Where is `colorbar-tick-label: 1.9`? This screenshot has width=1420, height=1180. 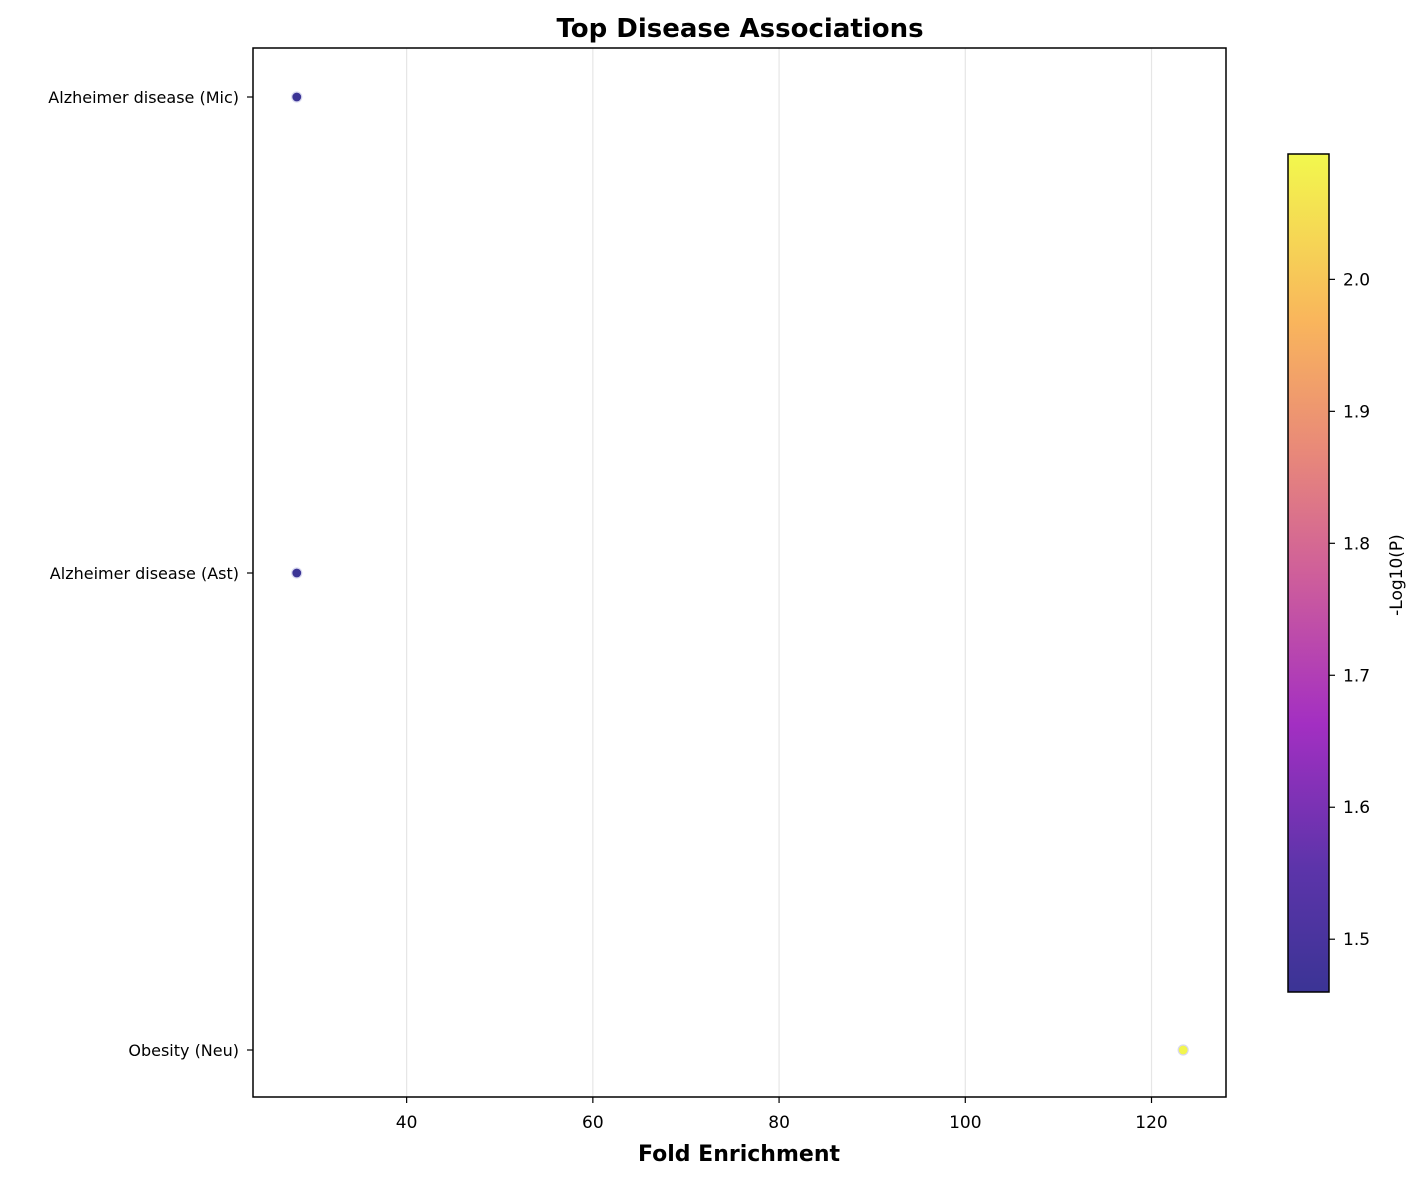 colorbar-tick-label: 1.9 is located at coordinates (1356, 412).